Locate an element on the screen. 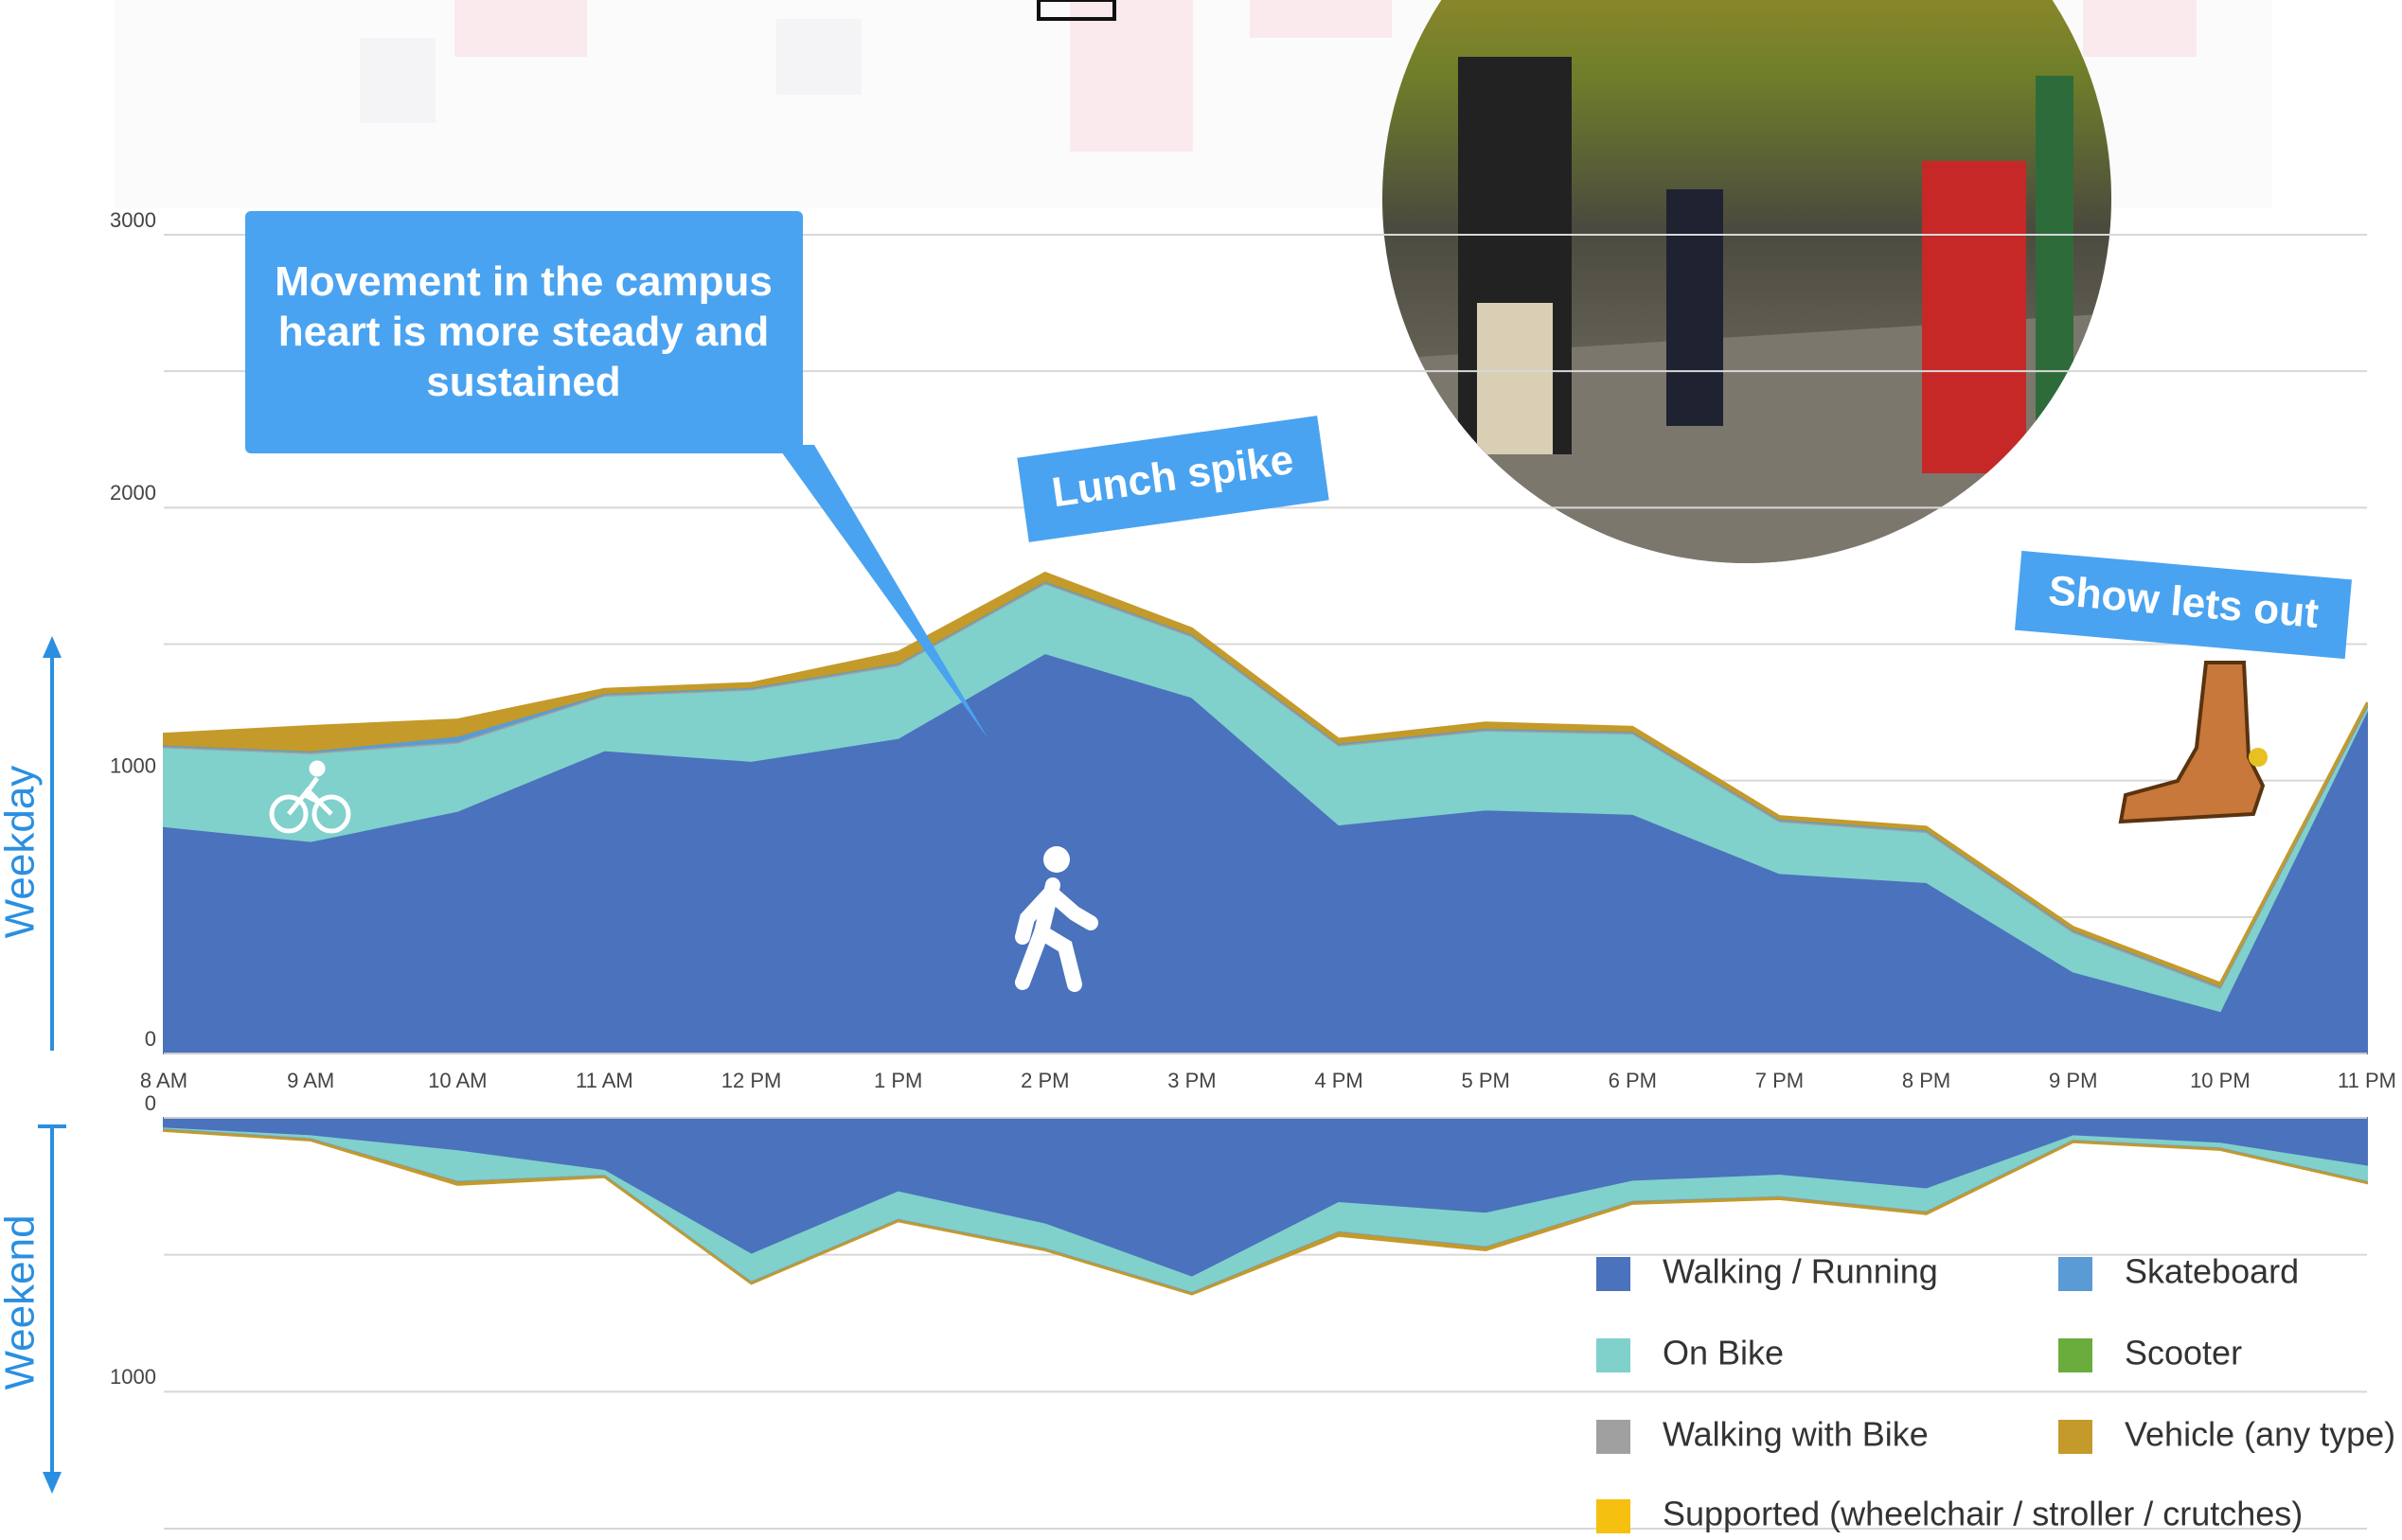 The image size is (2402, 1540). x-tick-label: 9 PM is located at coordinates (2073, 1081).